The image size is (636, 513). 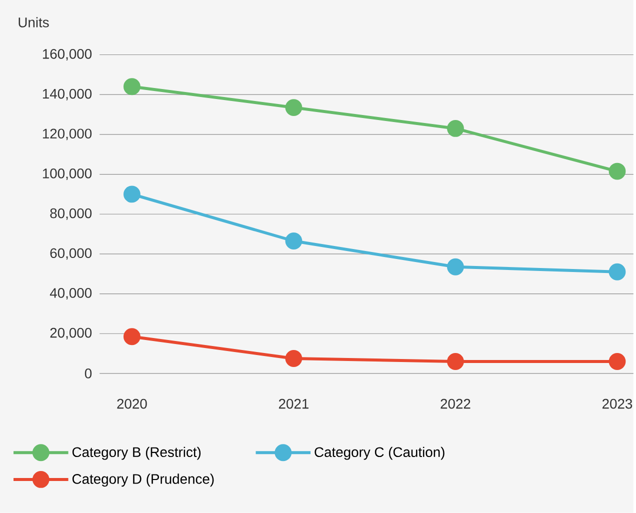 I want to click on legend-label: Category C (Caution), so click(x=379, y=453).